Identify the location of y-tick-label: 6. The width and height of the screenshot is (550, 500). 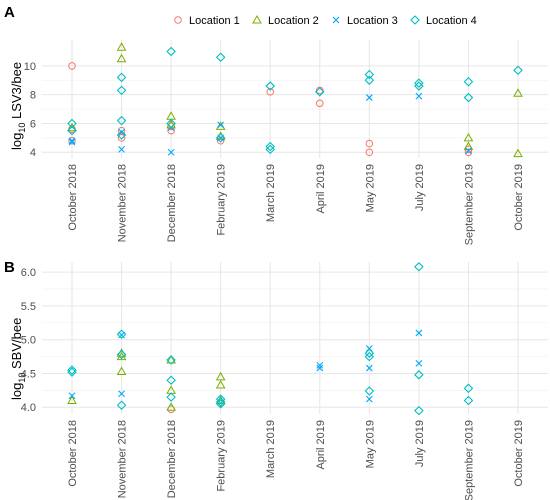
(33, 124).